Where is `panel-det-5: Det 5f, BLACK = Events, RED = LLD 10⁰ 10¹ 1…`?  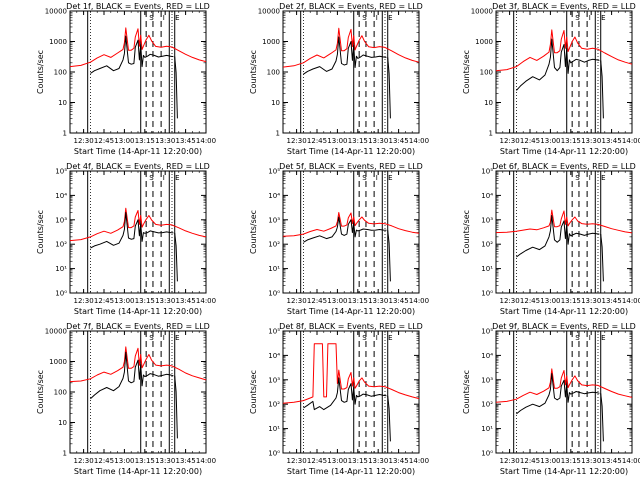
panel-det-5: Det 5f, BLACK = Events, RED = LLD 10⁰ 10¹ 1… is located at coordinates (339, 239).